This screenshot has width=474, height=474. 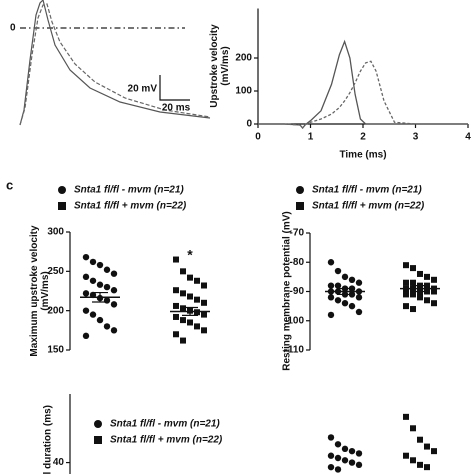 What do you see at coordinates (190, 255) in the screenshot?
I see `annotation: *` at bounding box center [190, 255].